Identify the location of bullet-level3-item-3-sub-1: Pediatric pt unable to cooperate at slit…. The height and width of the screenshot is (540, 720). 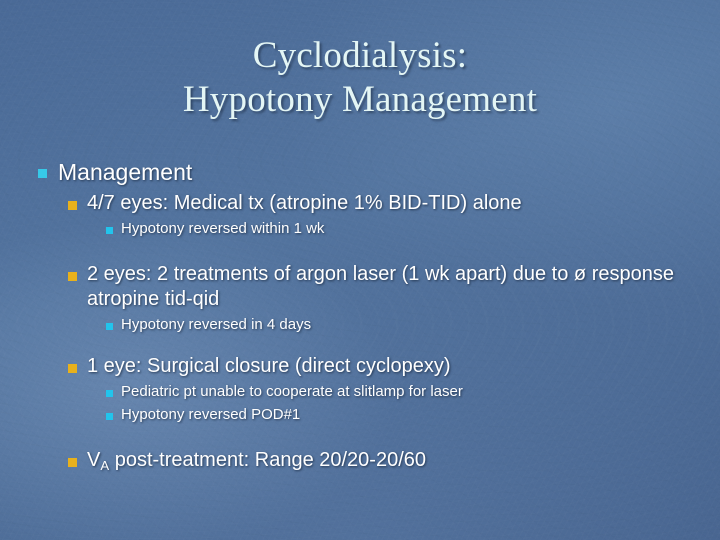
(402, 392).